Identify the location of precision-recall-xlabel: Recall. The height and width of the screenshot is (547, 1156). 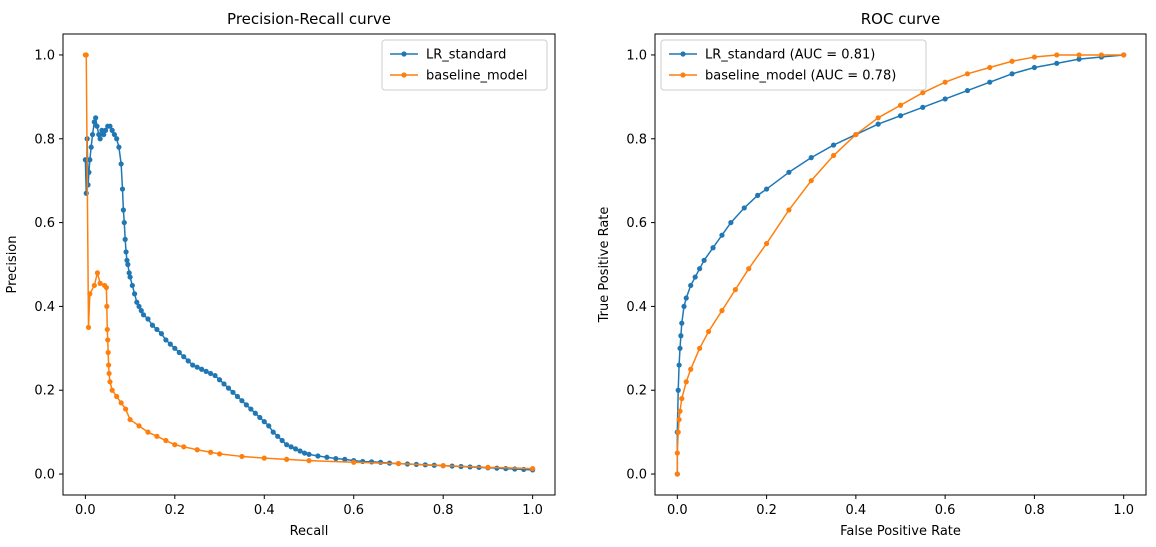
(309, 531).